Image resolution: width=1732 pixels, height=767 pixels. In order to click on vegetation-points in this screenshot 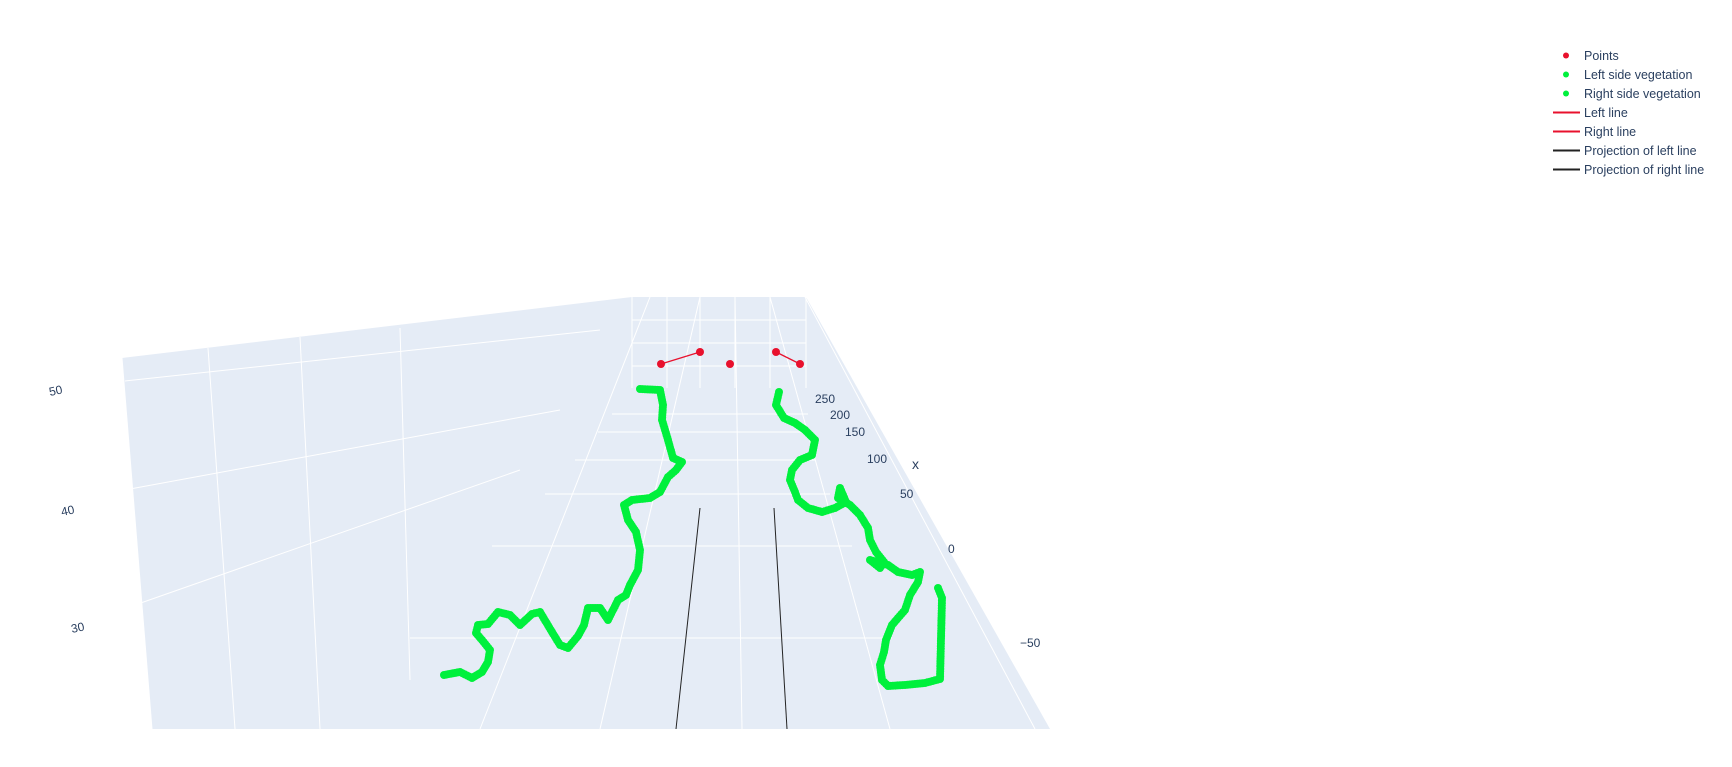, I will do `click(693, 537)`.